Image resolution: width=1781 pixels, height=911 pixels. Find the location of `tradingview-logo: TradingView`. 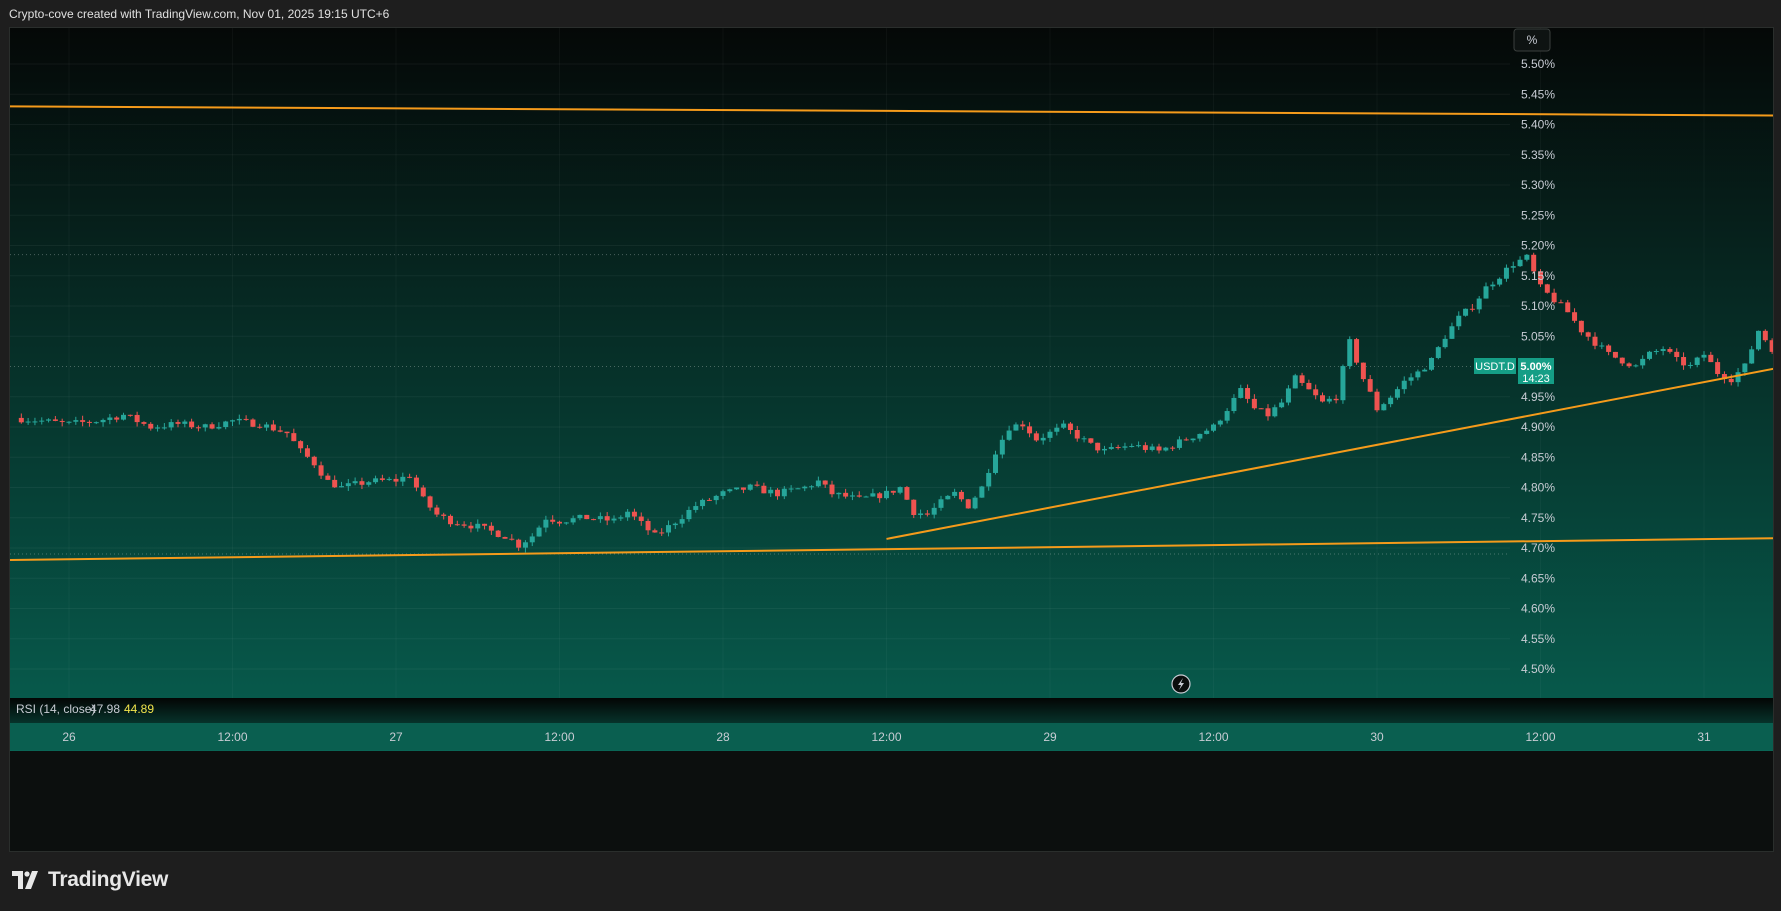

tradingview-logo: TradingView is located at coordinates (90, 880).